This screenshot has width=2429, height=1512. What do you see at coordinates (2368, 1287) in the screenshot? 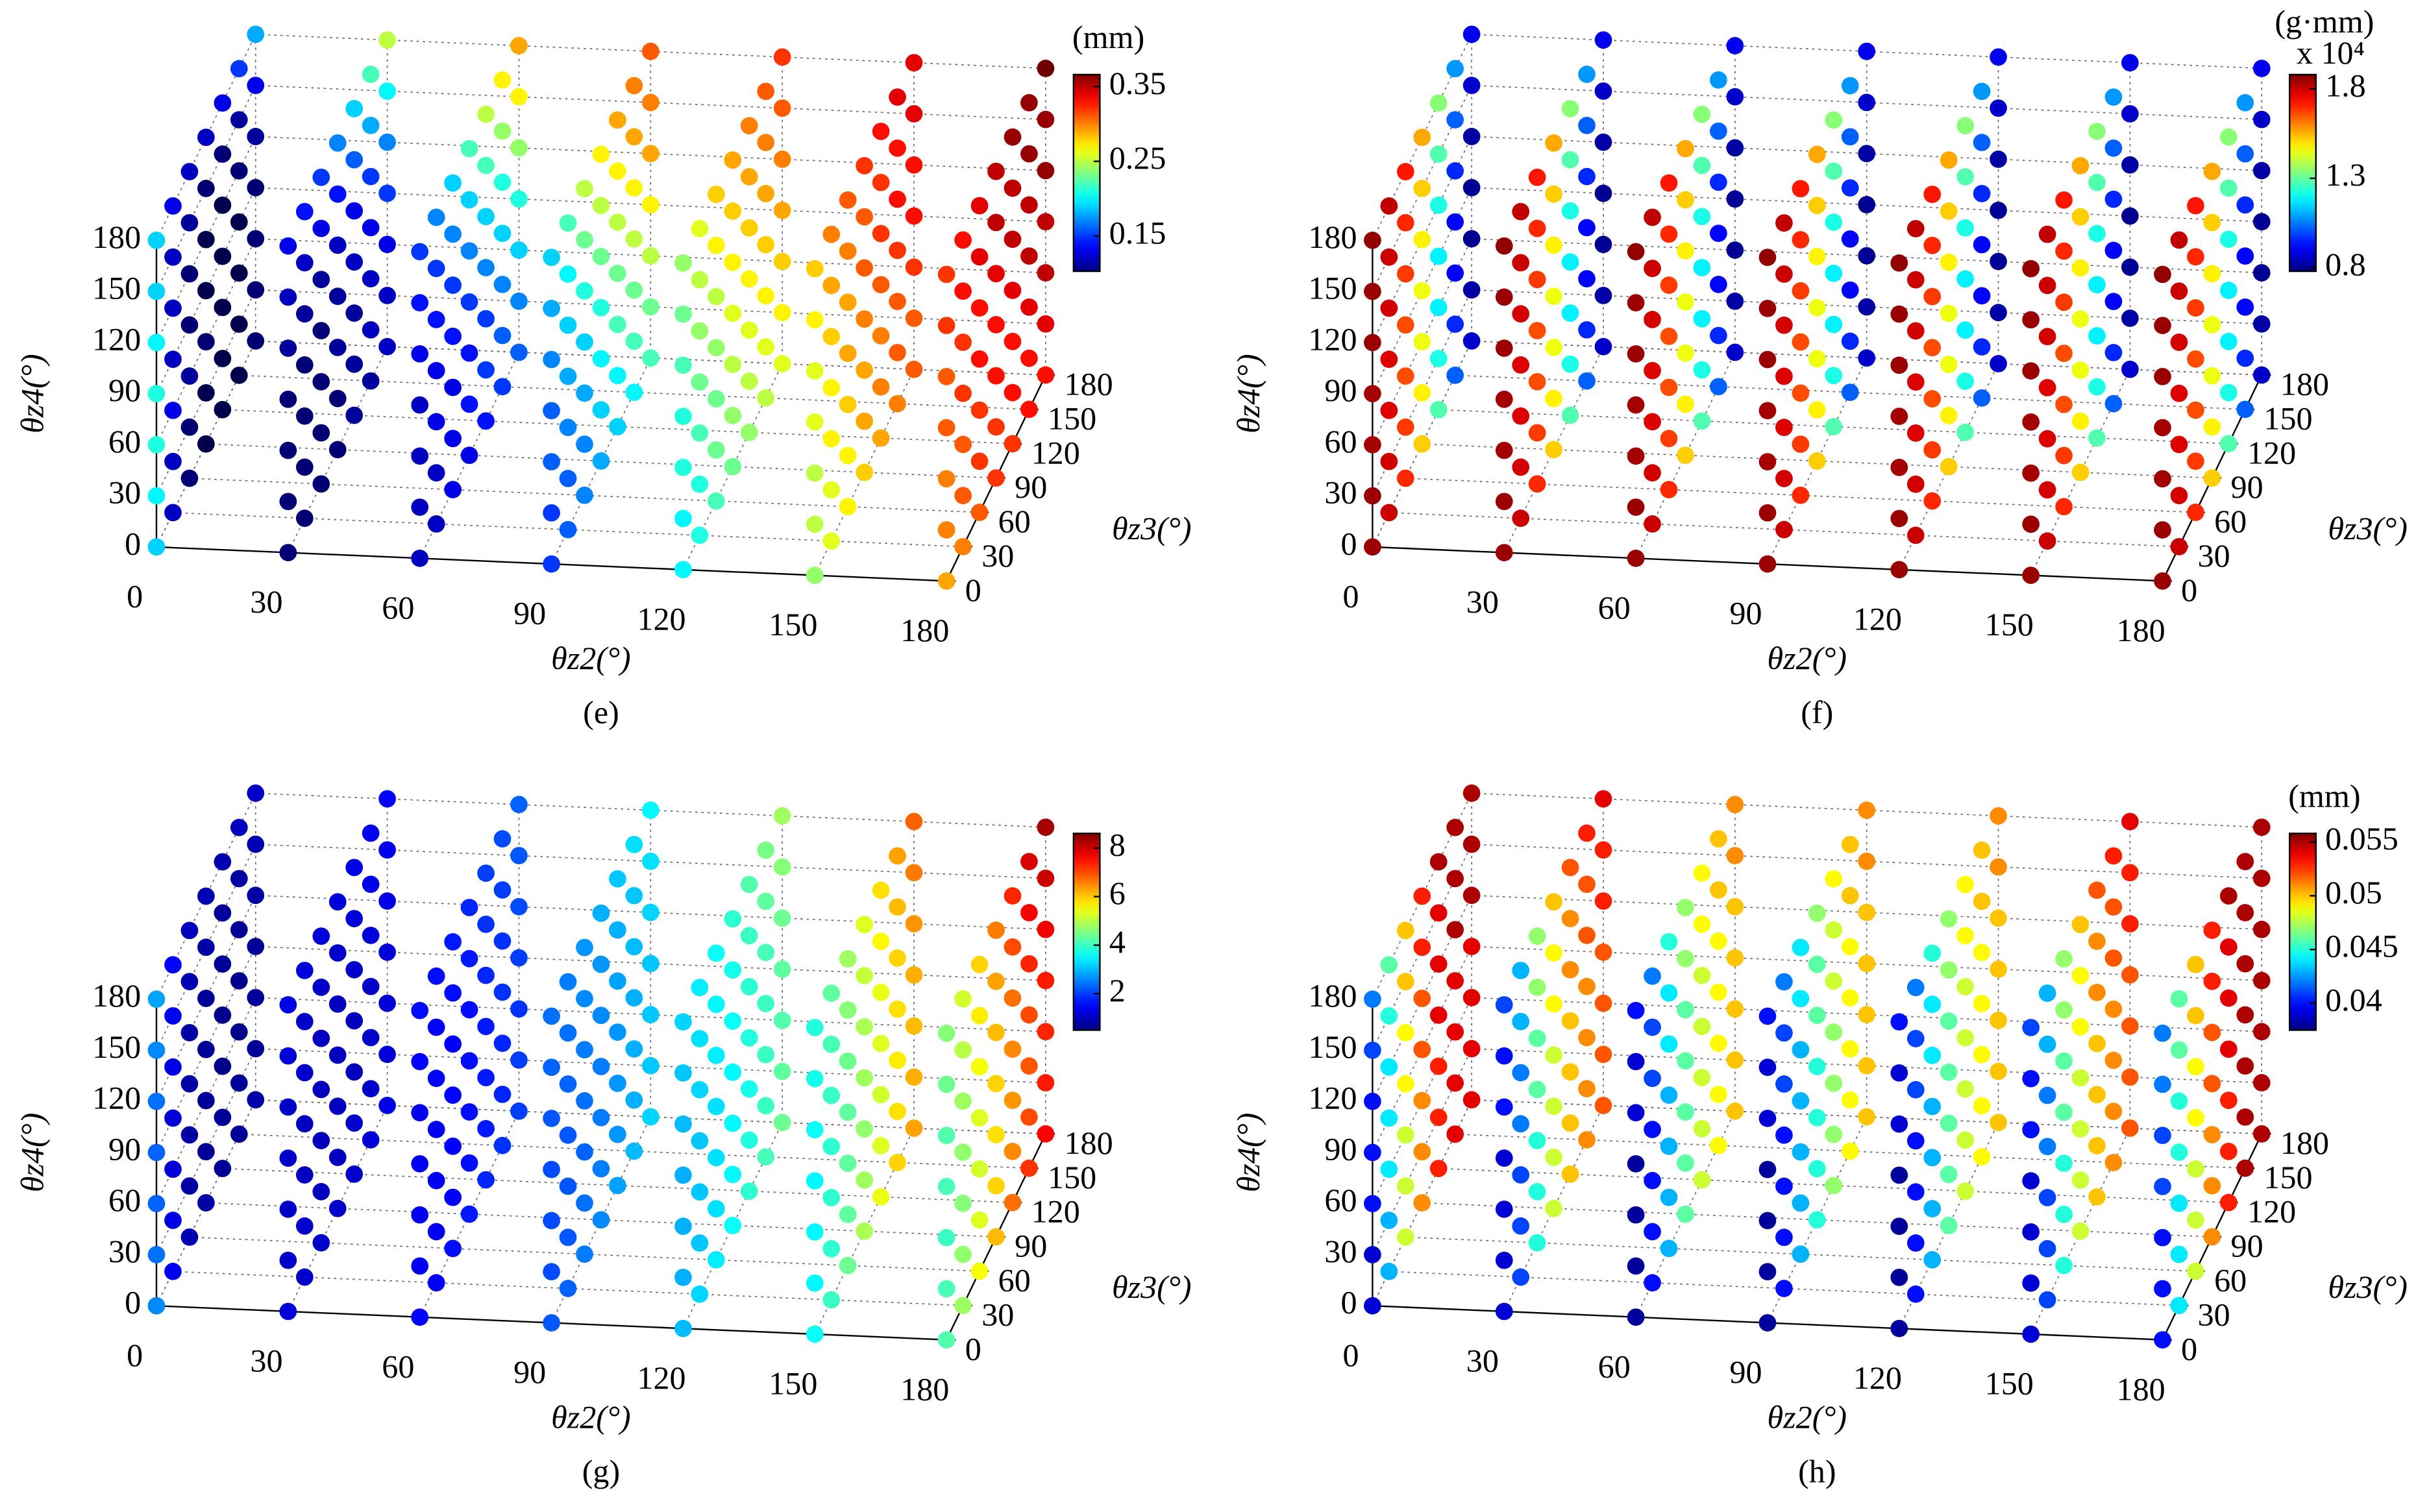
I see `y-axis-label: θz3(°)` at bounding box center [2368, 1287].